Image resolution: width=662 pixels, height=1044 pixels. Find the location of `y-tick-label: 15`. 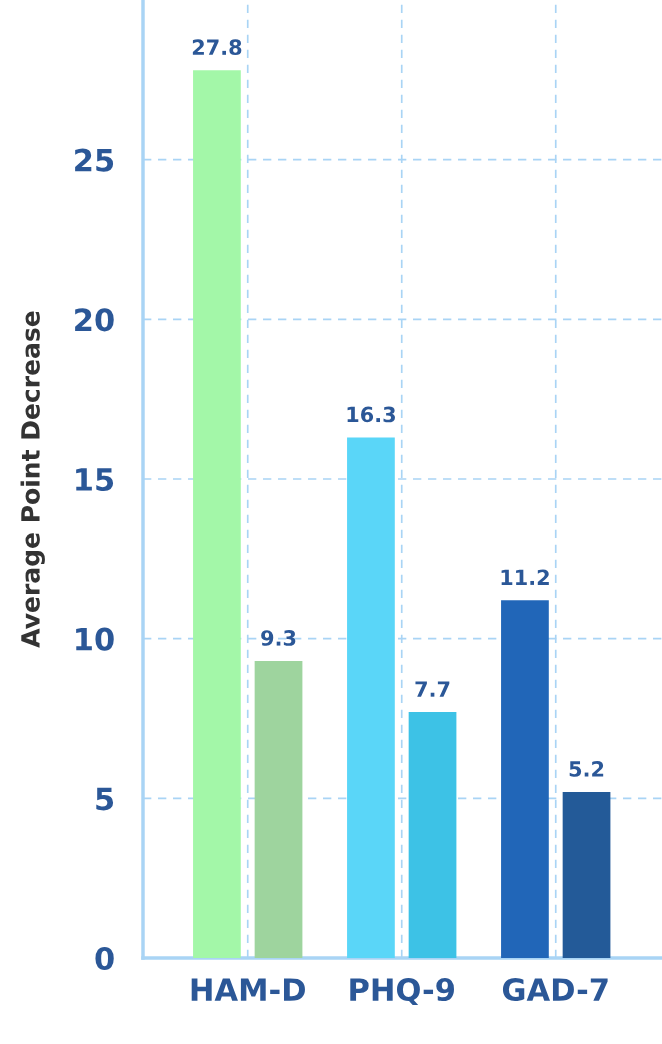

y-tick-label: 15 is located at coordinates (95, 480).